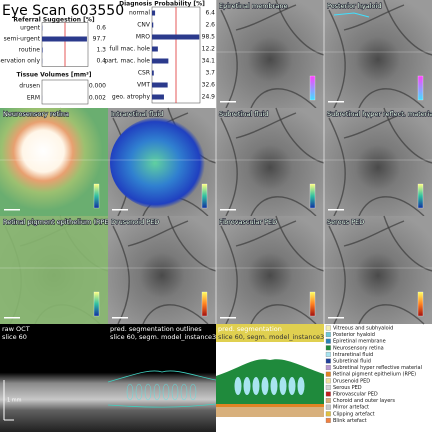 The width and height of the screenshot is (432, 432). I want to click on image-tile: Subretinal hyper reflect. material, so click(378, 162).